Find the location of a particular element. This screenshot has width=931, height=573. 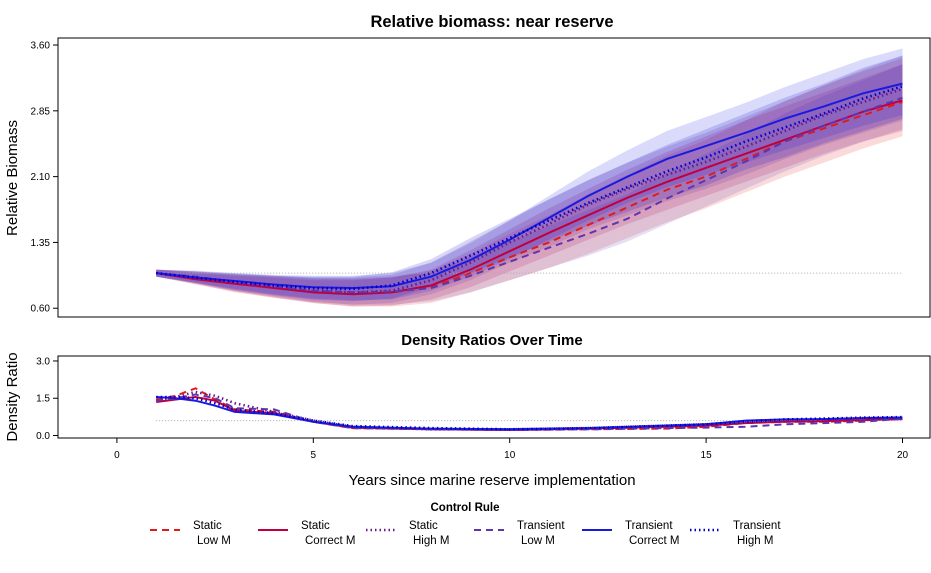

density-line-static-high-m is located at coordinates (529, 410).